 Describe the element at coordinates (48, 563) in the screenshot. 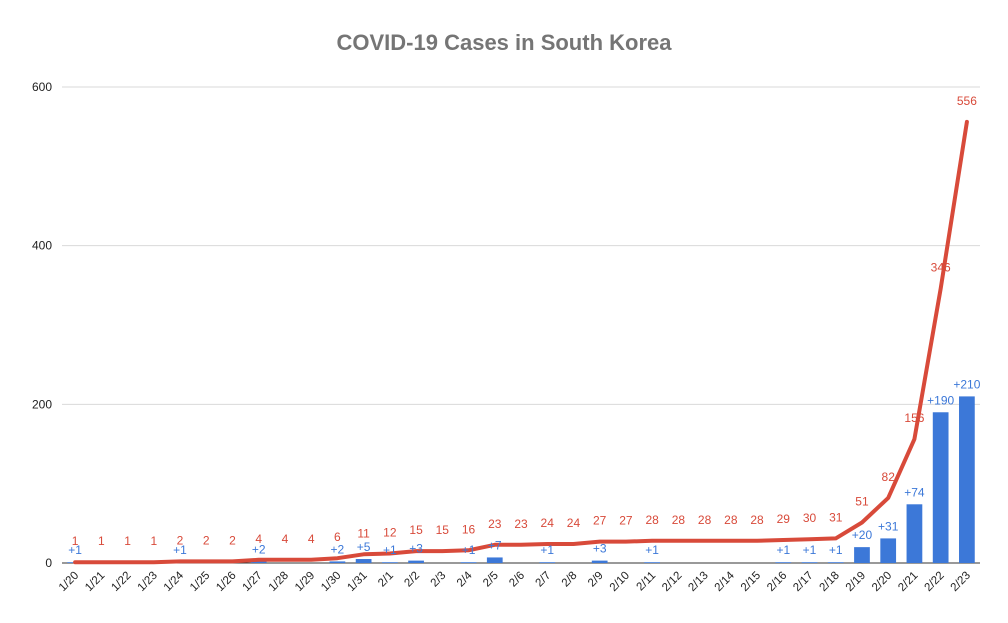

I see `y-tick-label: 0` at that location.